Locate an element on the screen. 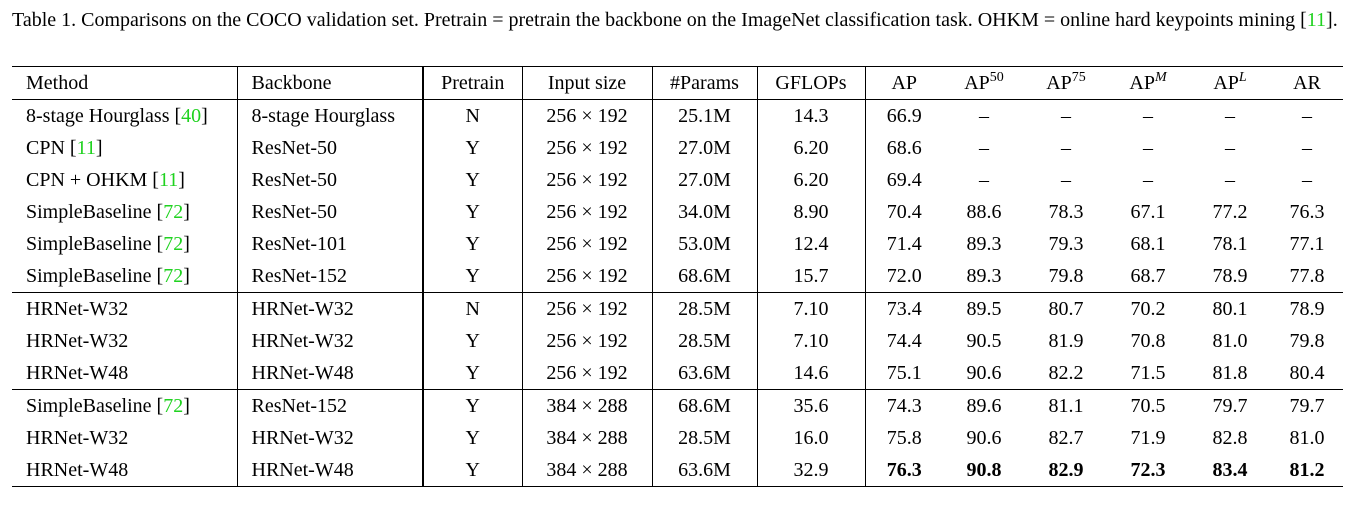 The image size is (1351, 505). cell-text: Y is located at coordinates (472, 211).